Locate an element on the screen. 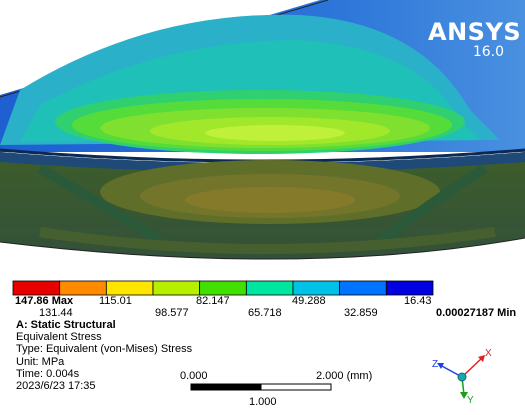 This screenshot has height=415, width=525. legend-min-label: 0.00027187 Min is located at coordinates (476, 313).